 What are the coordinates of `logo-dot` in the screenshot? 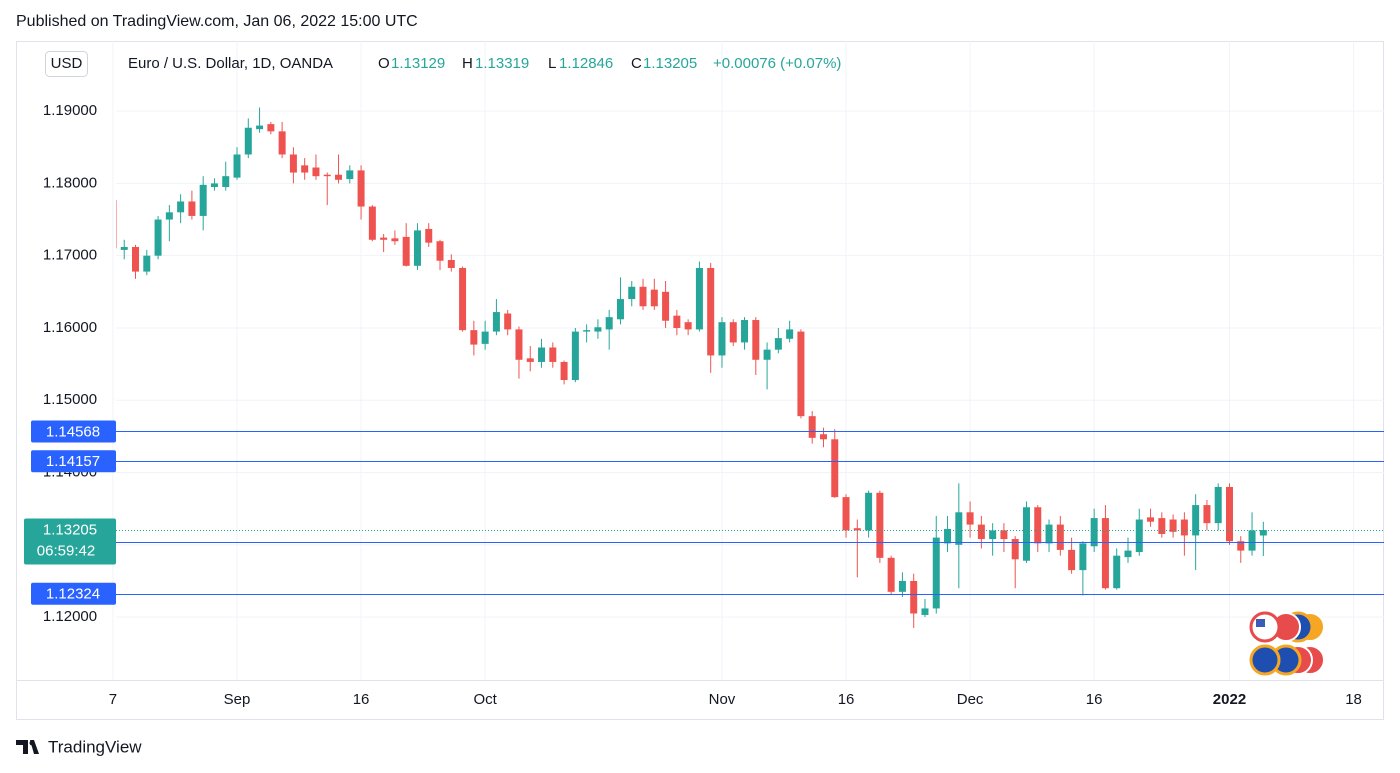 It's located at (32, 743).